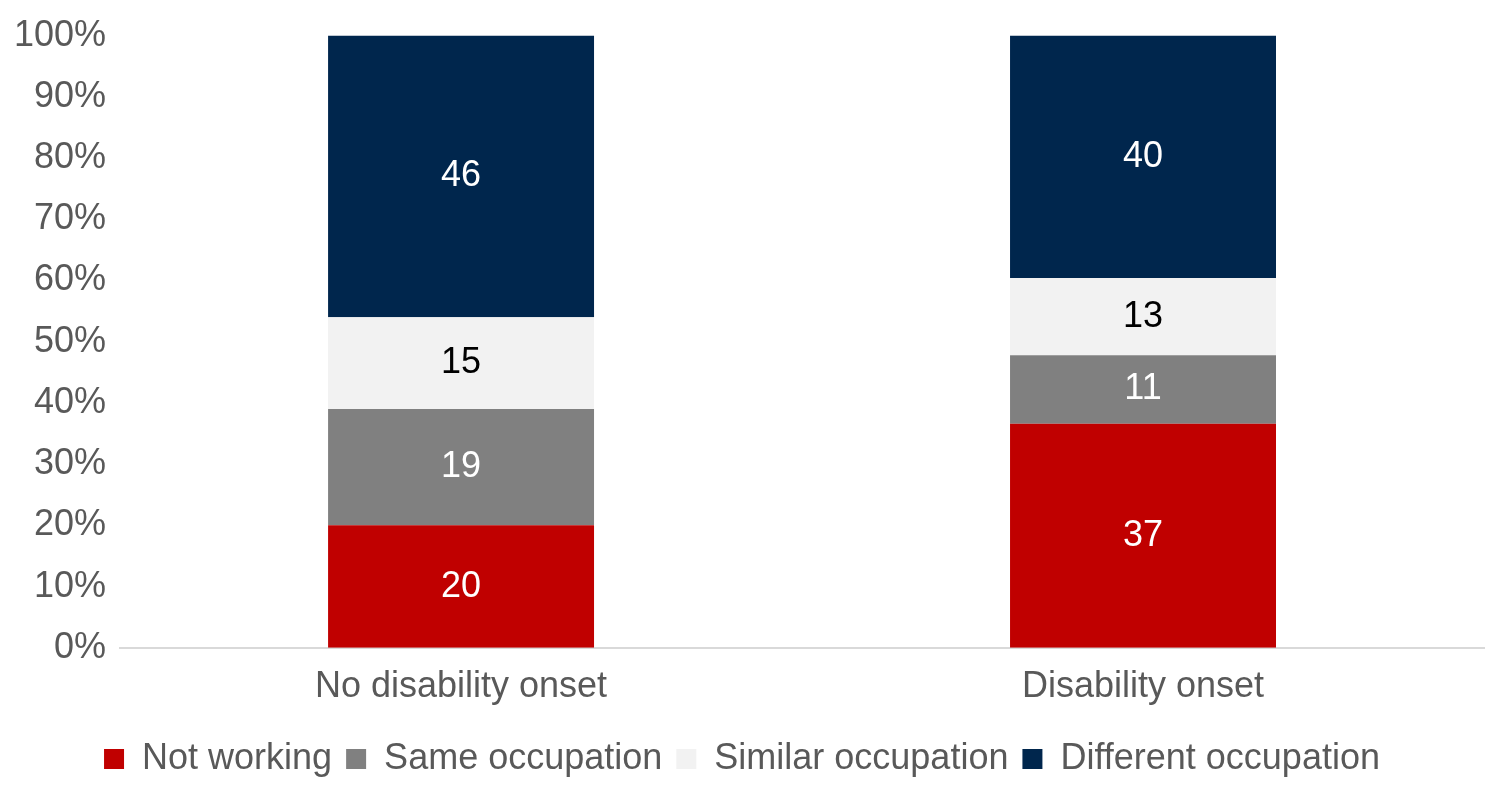 The image size is (1506, 787). Describe the element at coordinates (70, 584) in the screenshot. I see `y-tick-label: 10%` at that location.